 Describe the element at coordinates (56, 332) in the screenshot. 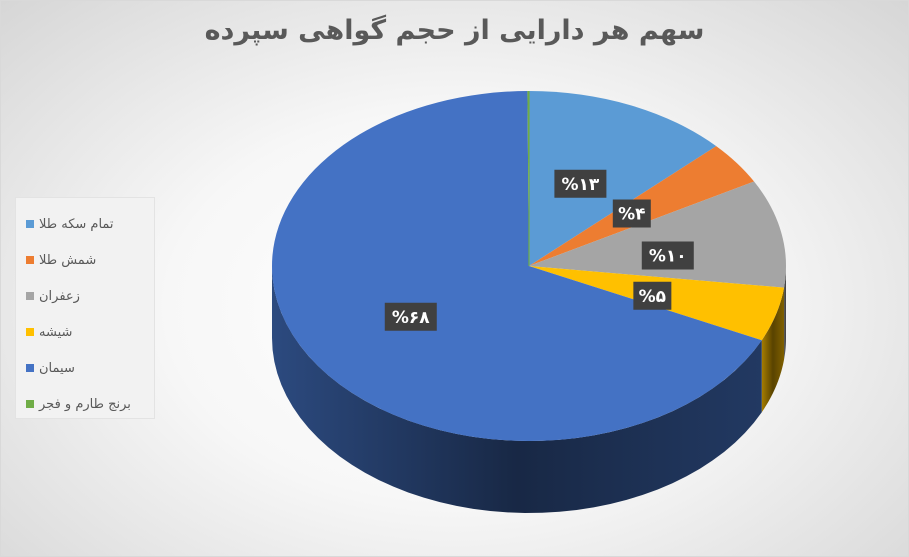

I see `legend-label: شیشه` at that location.